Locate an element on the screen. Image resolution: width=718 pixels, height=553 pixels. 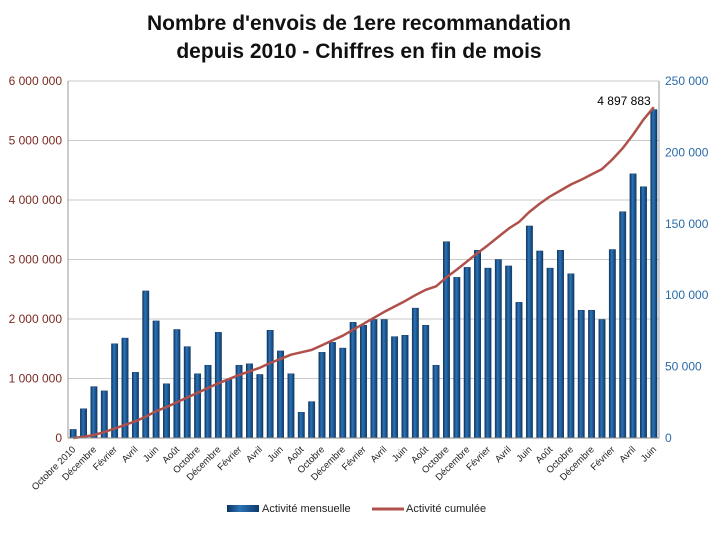
right-tick-label: 150 000 is located at coordinates (687, 224).